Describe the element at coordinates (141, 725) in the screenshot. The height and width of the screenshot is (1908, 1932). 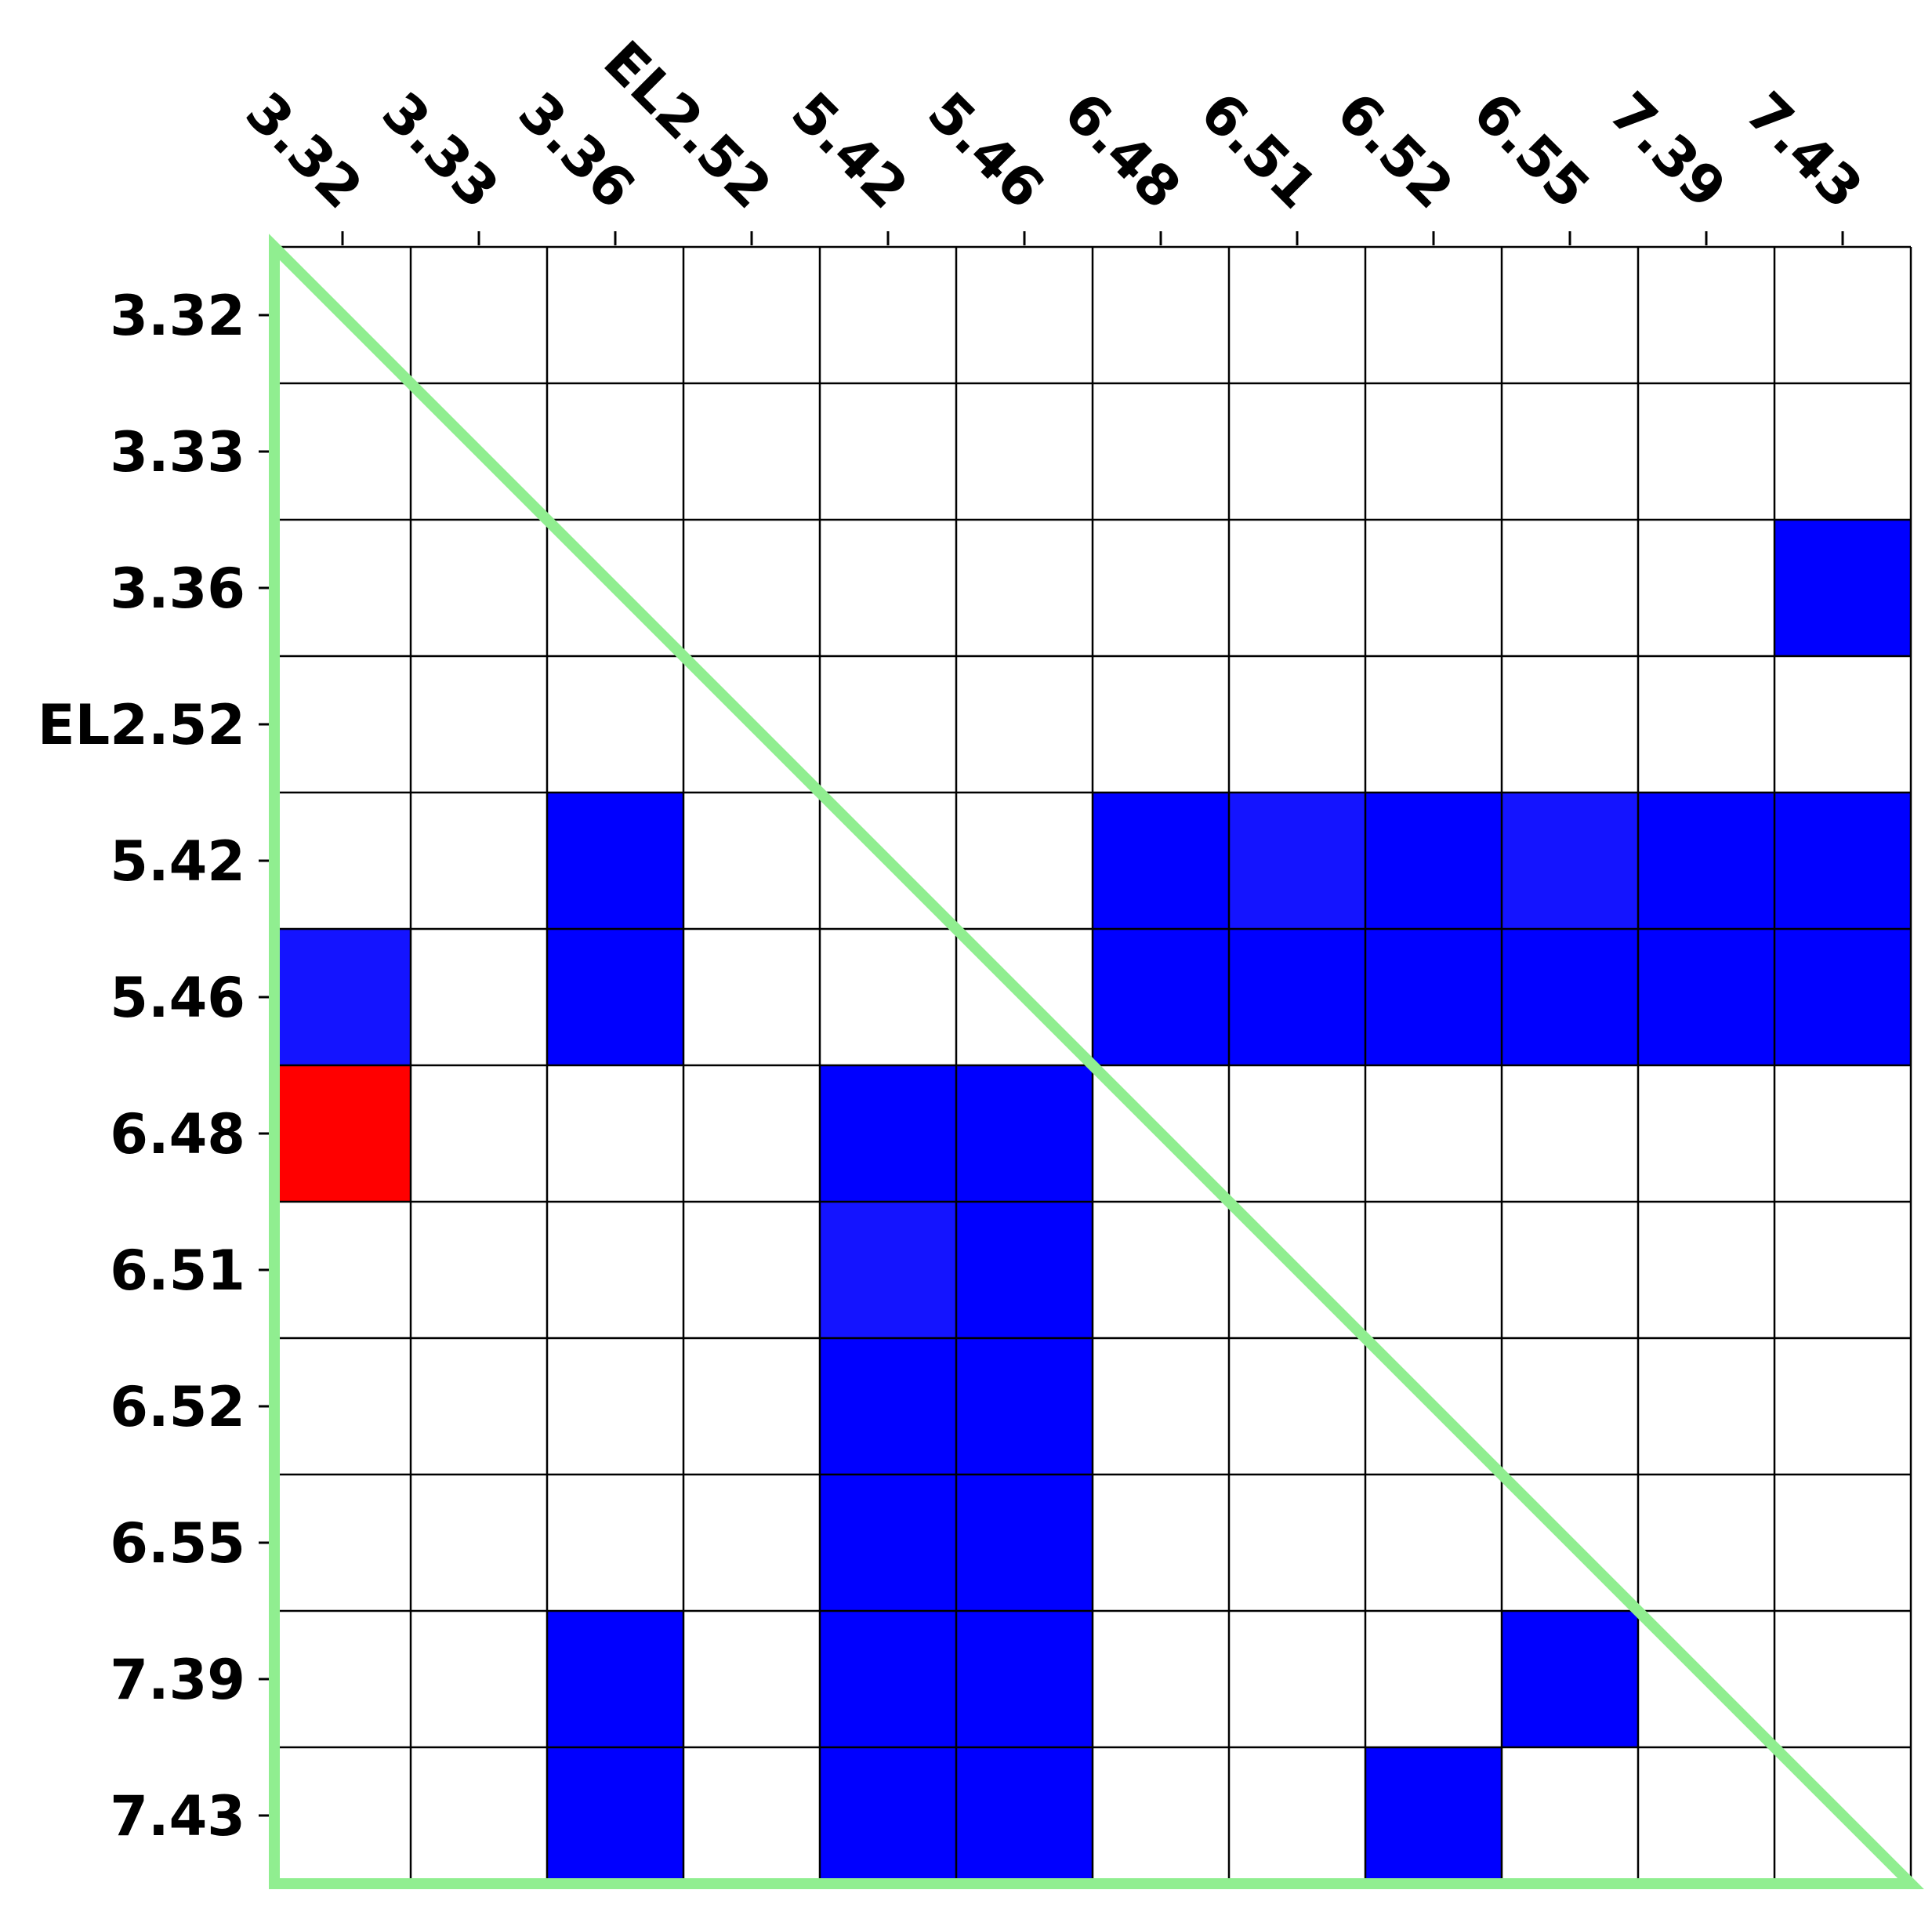
I see `y-tick-label: EL2.52` at that location.